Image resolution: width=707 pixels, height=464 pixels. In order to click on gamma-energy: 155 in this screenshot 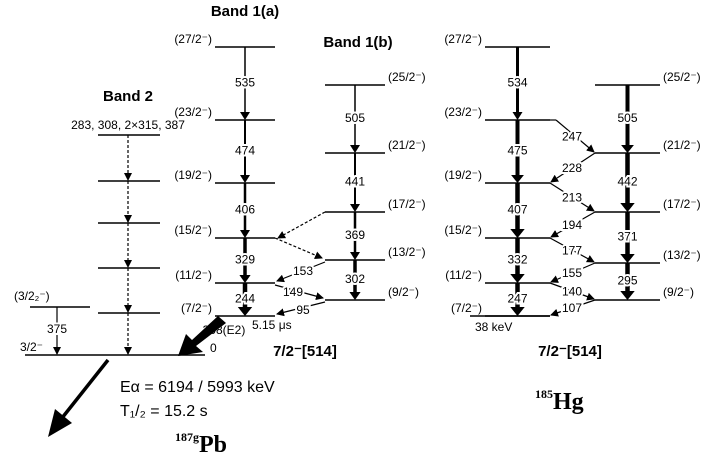, I will do `click(572, 273)`.